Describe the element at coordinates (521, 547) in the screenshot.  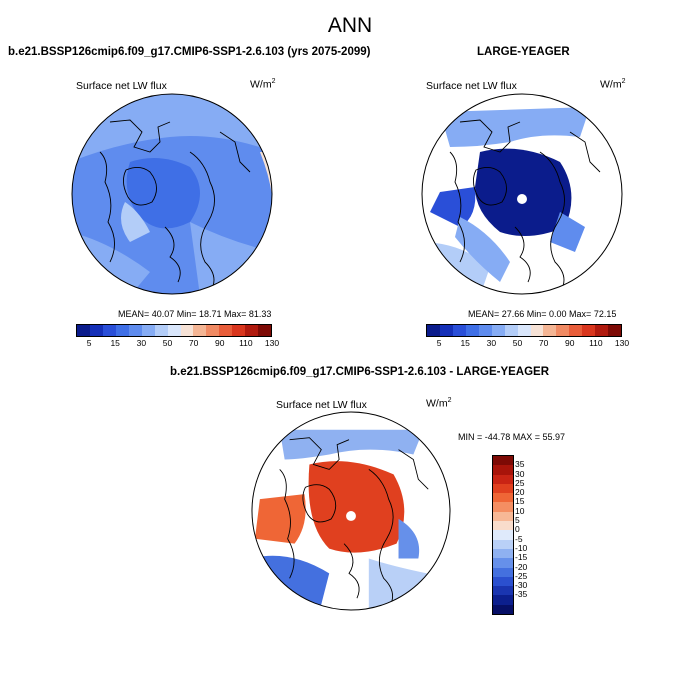
I see `diff-colorbar-tick-label: -10` at that location.